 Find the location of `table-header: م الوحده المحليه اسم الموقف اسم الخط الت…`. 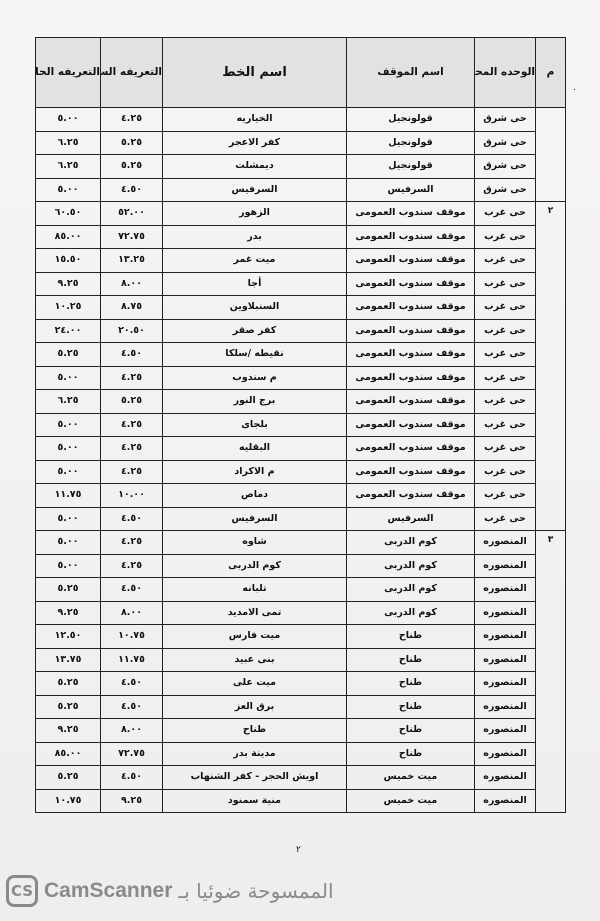

table-header: م الوحده المحليه اسم الموقف اسم الخط الت… is located at coordinates (300, 72).